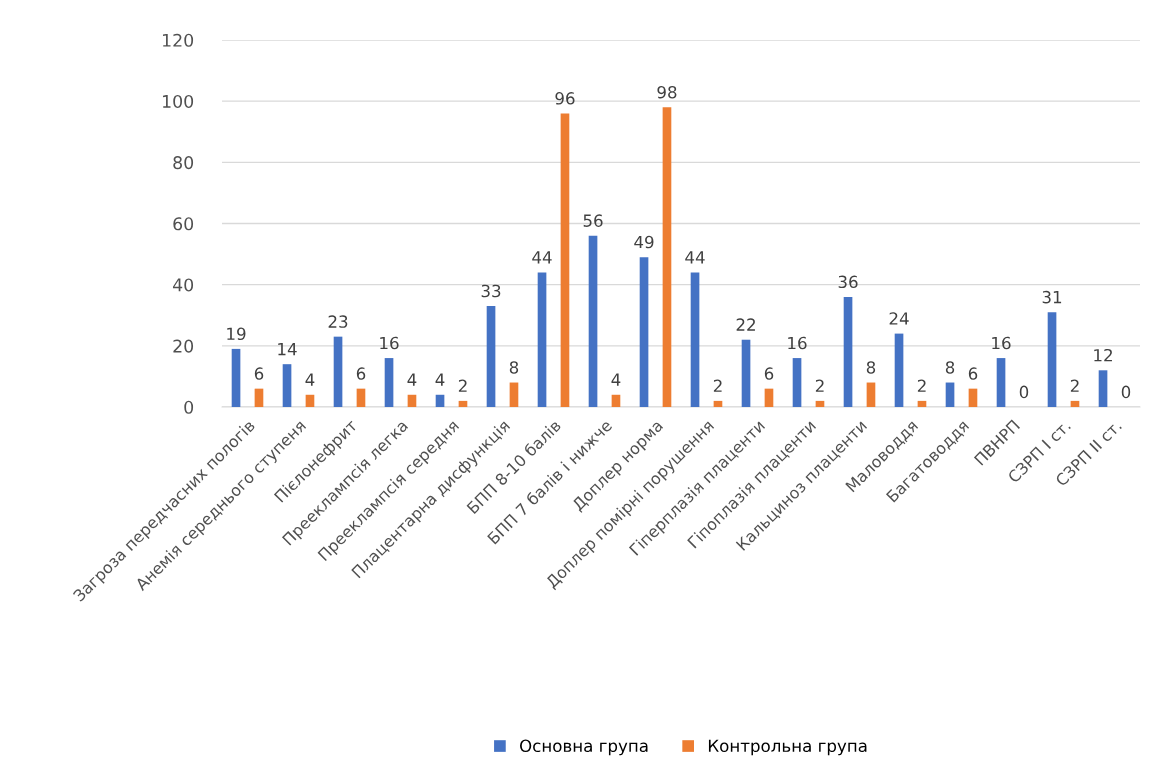  What do you see at coordinates (848, 282) in the screenshot?
I see `data-label: 36` at bounding box center [848, 282].